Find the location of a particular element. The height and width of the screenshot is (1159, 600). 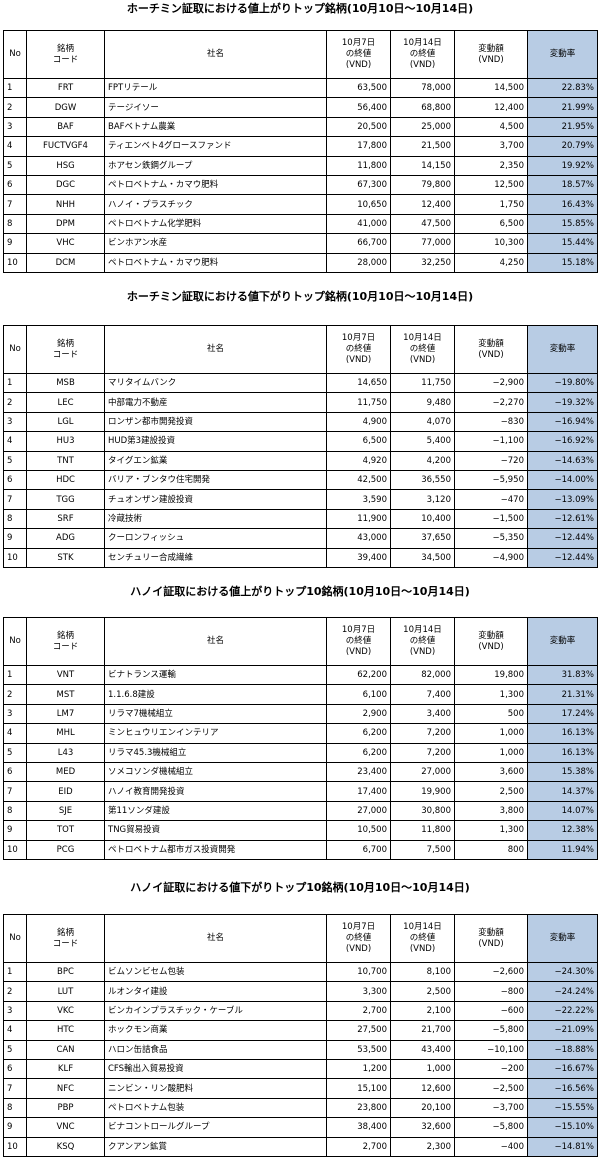

cell-code: KLF is located at coordinates (65, 1069).